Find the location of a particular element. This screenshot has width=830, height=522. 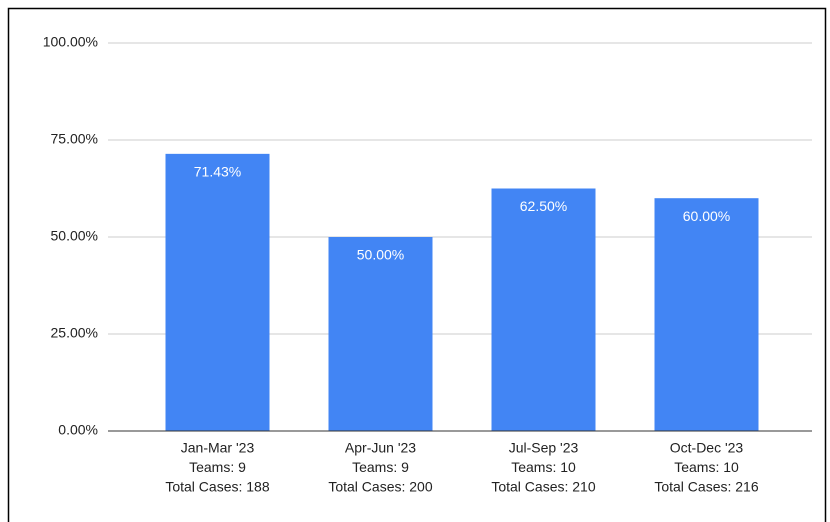

x-tick-label: Total Cases: 210 is located at coordinates (543, 487).